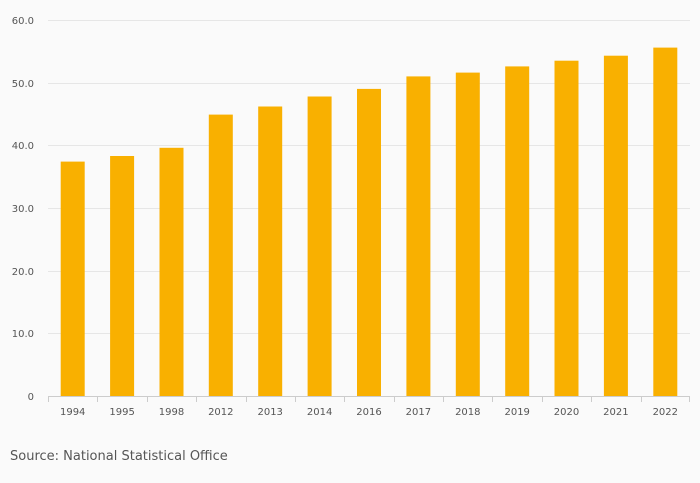 This screenshot has height=483, width=700. I want to click on y-tick-label: 40.0, so click(23, 146).